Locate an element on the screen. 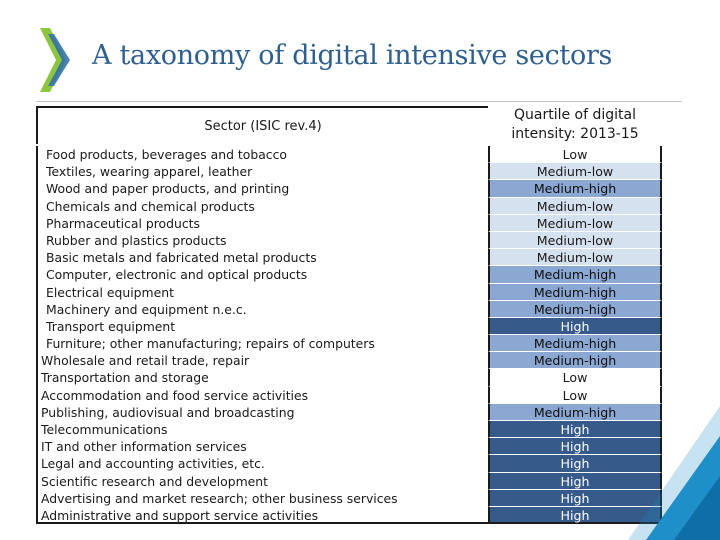 The width and height of the screenshot is (720, 540). oecd-logo-icon is located at coordinates (55, 60).